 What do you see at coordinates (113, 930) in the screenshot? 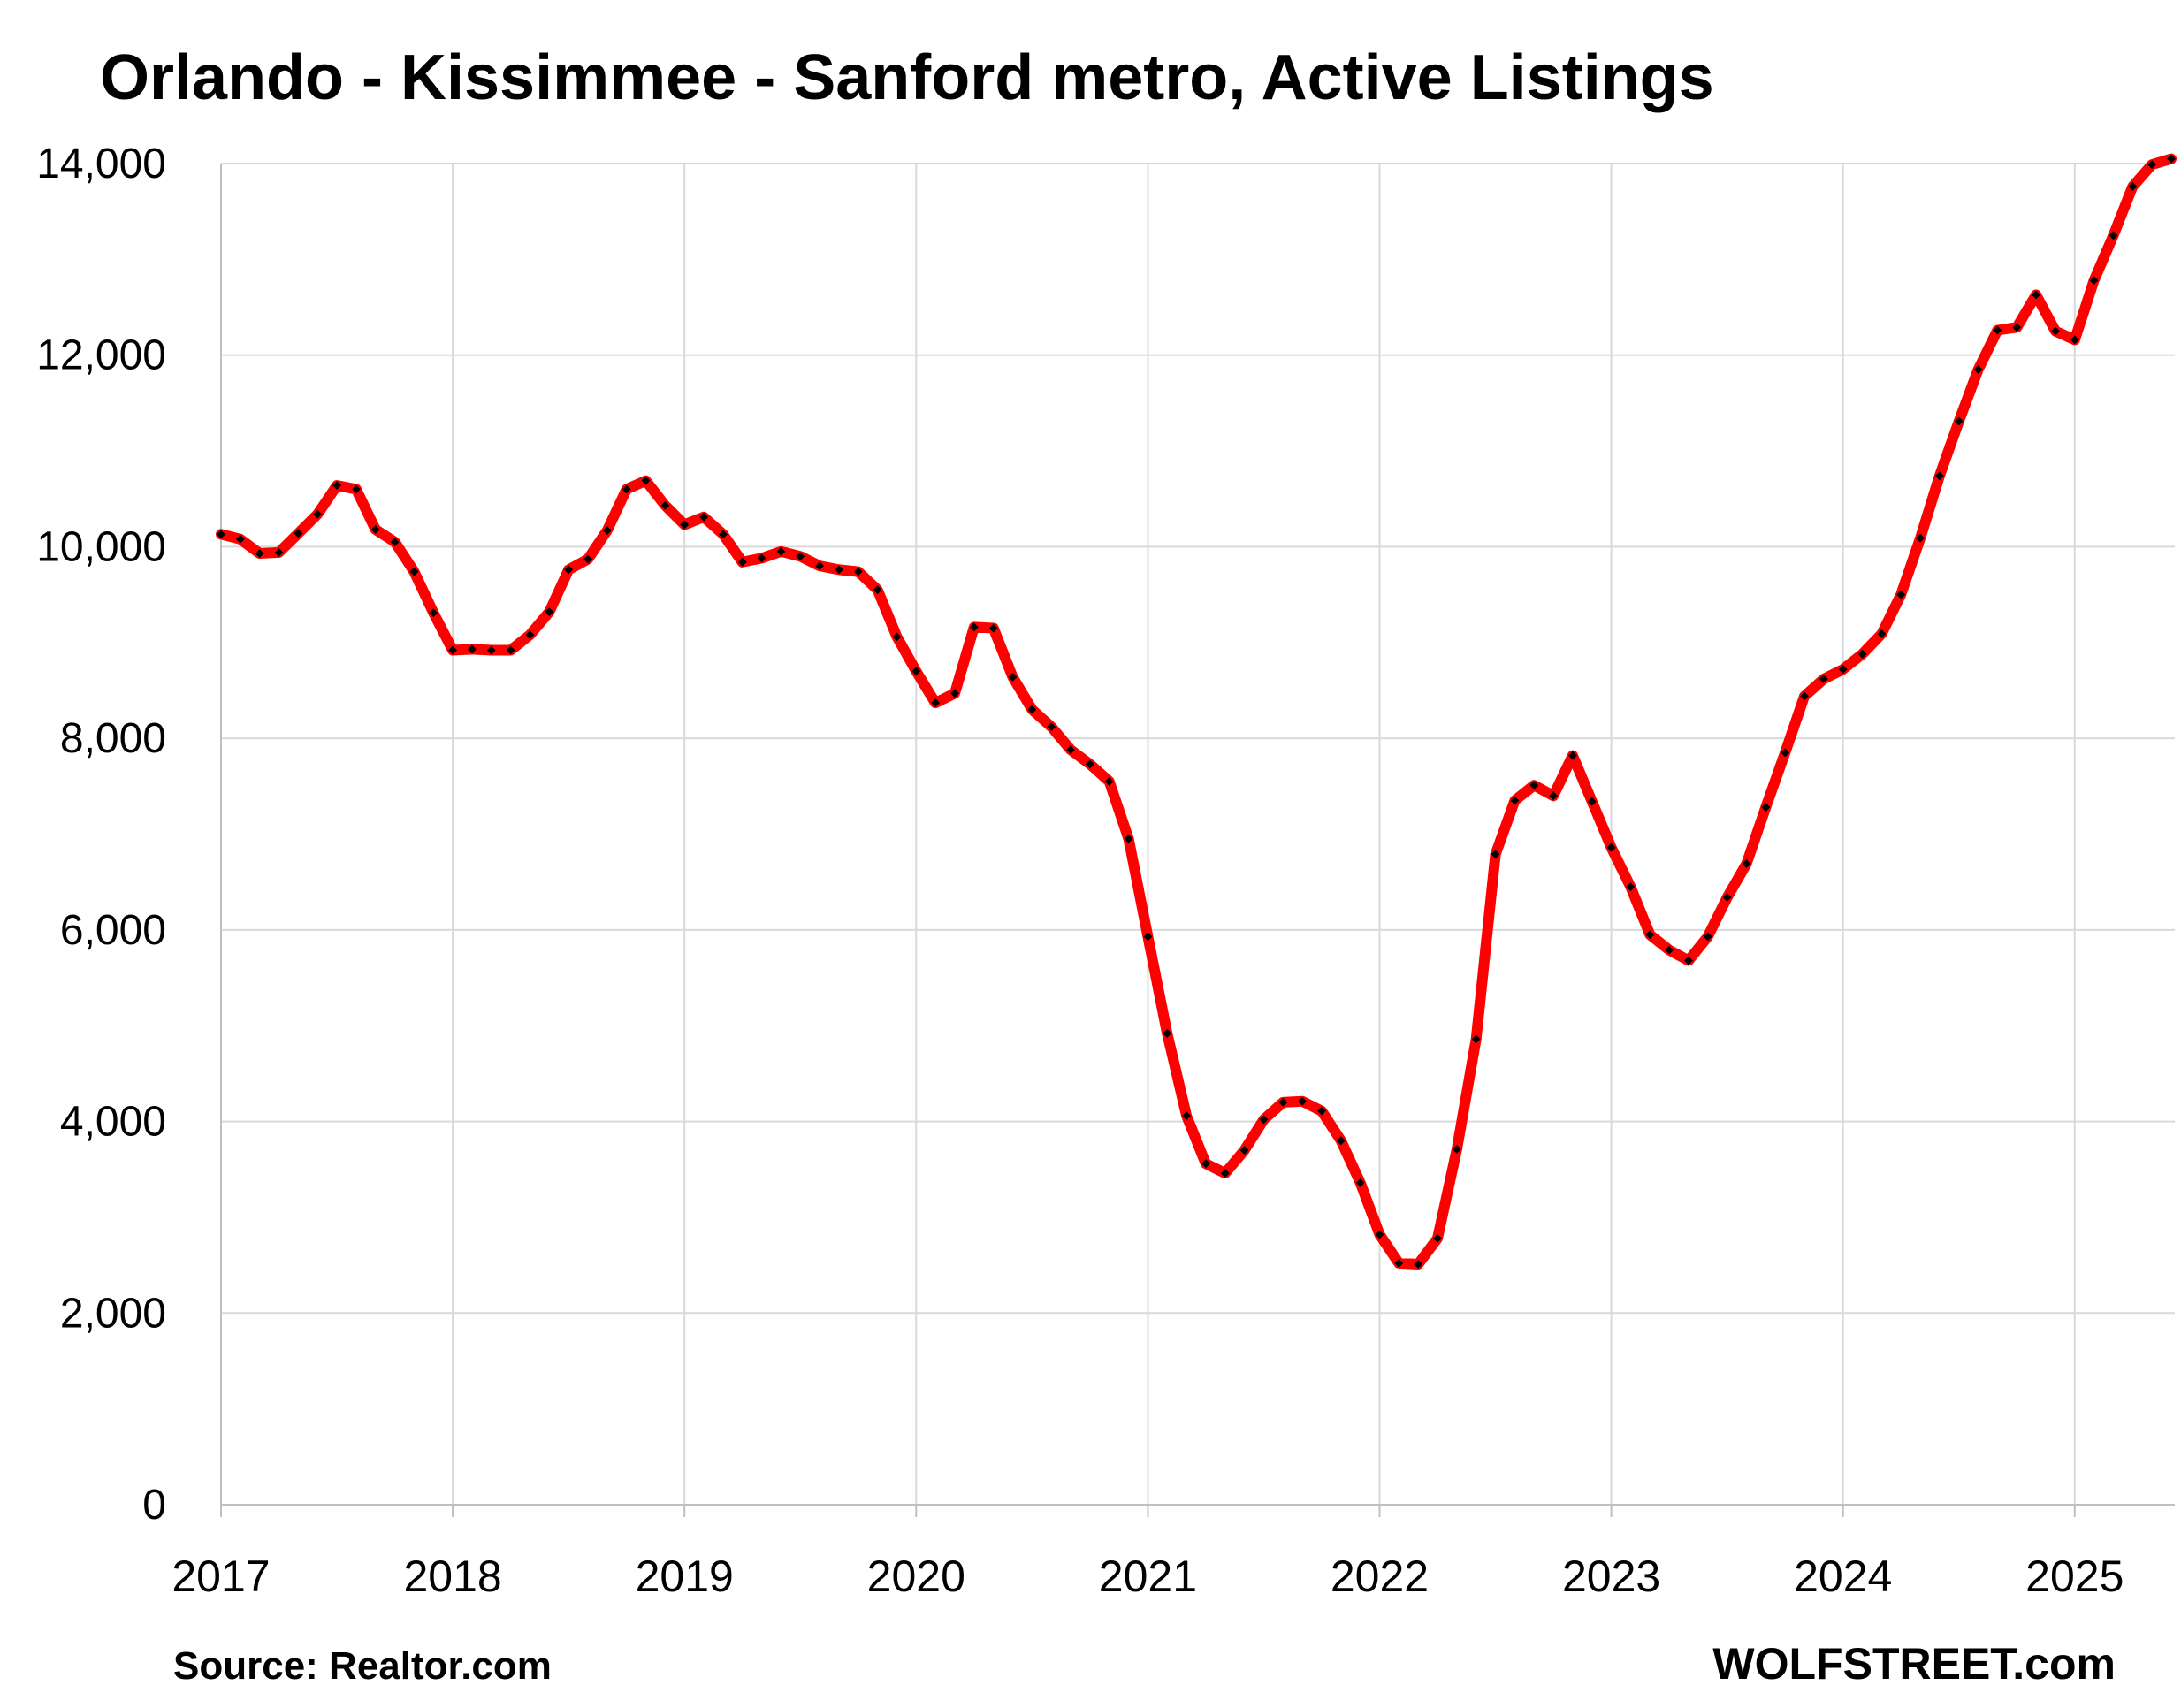
I see `y-tick-label: 6,000` at bounding box center [113, 930].